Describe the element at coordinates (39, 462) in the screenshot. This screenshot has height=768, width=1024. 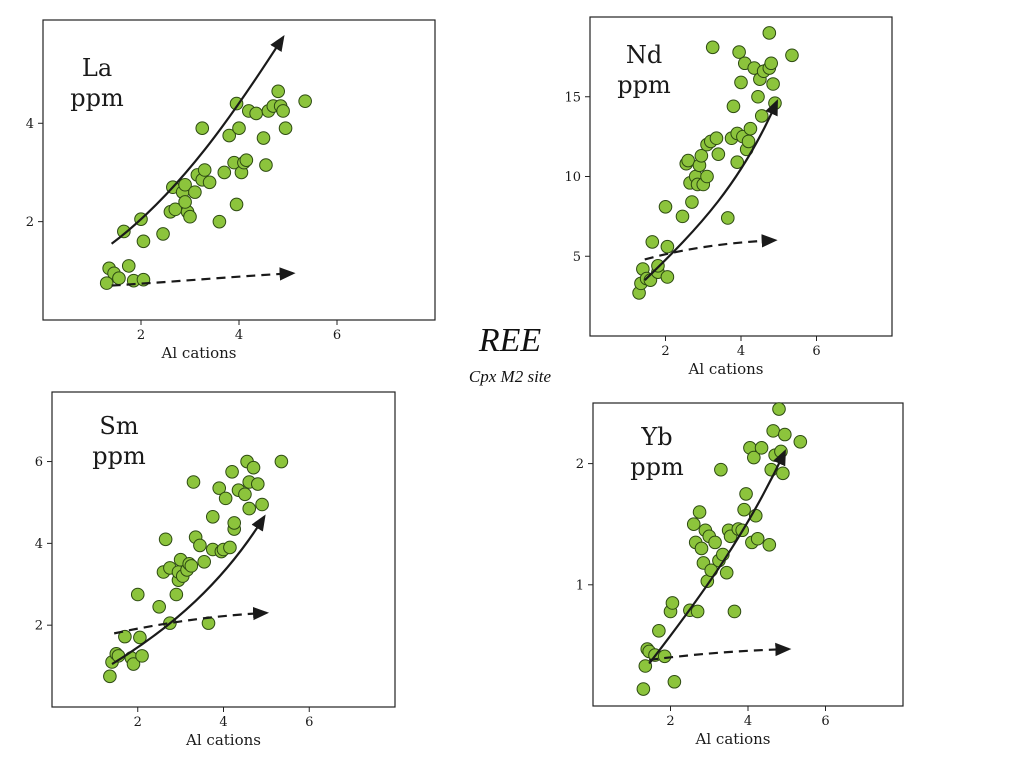
I see `y-tick-label: 6` at that location.